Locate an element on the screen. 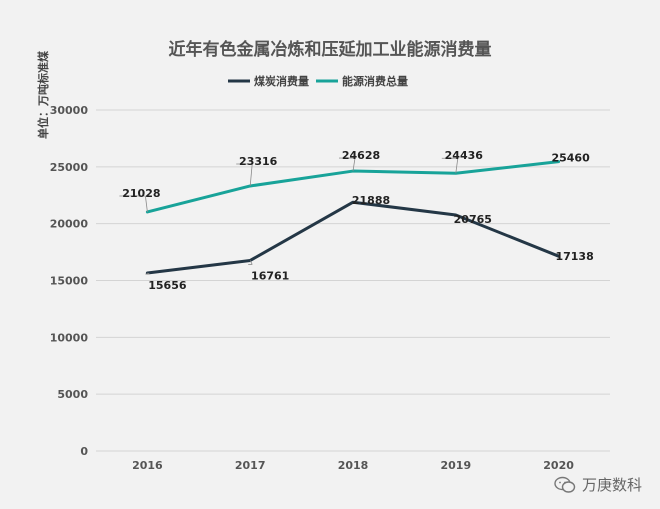 This screenshot has height=509, width=660. data-label: 17138 is located at coordinates (574, 256).